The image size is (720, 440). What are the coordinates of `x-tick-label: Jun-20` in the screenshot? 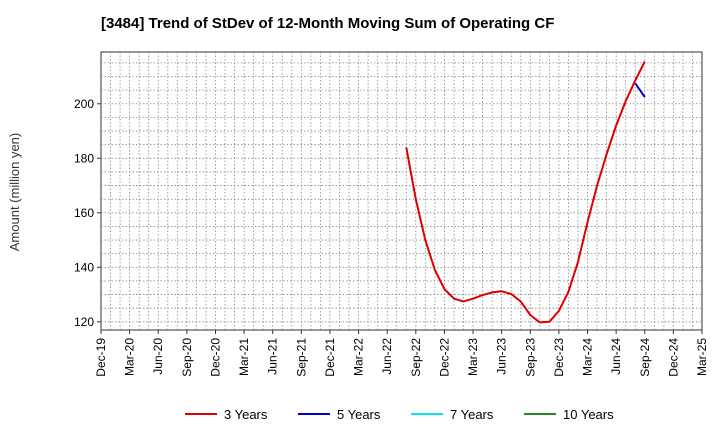 It's located at (158, 356).